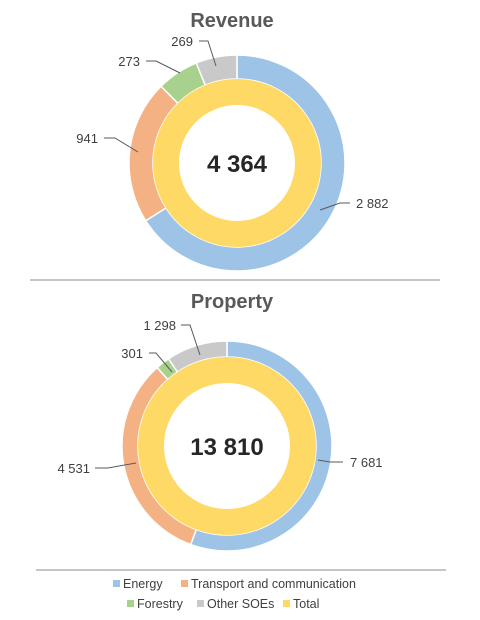 The height and width of the screenshot is (620, 480). Describe the element at coordinates (121, 145) in the screenshot. I see `revenue-leader-transport` at that location.